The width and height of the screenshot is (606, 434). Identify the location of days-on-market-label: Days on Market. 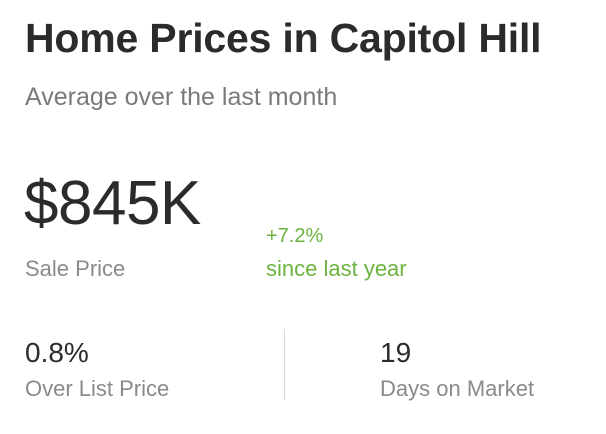
(457, 388).